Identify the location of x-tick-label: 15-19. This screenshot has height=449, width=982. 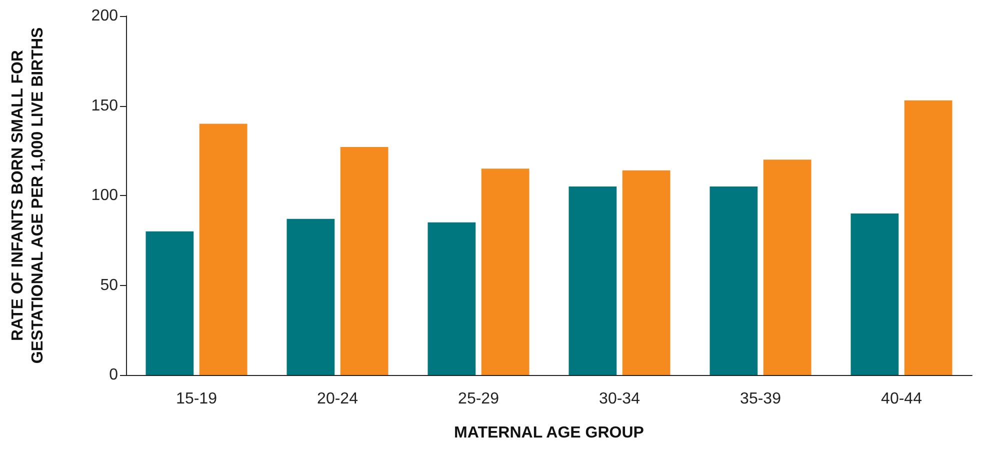
(197, 399).